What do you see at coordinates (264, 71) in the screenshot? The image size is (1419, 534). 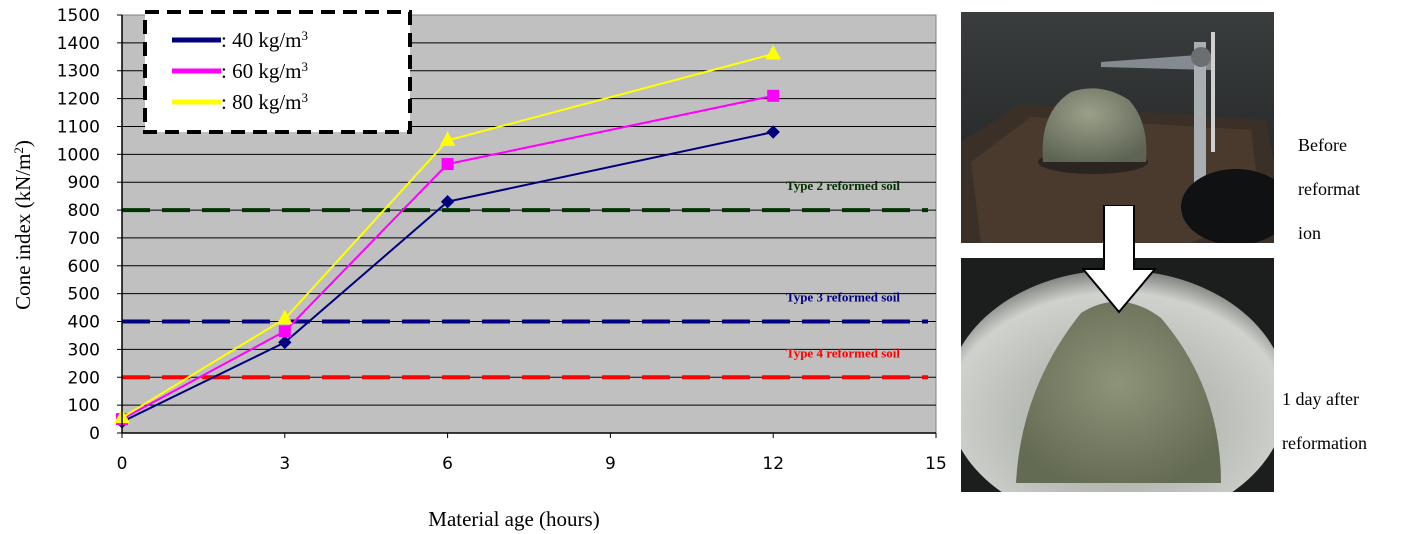 I see `legend-label: : 60 kg/m3` at bounding box center [264, 71].